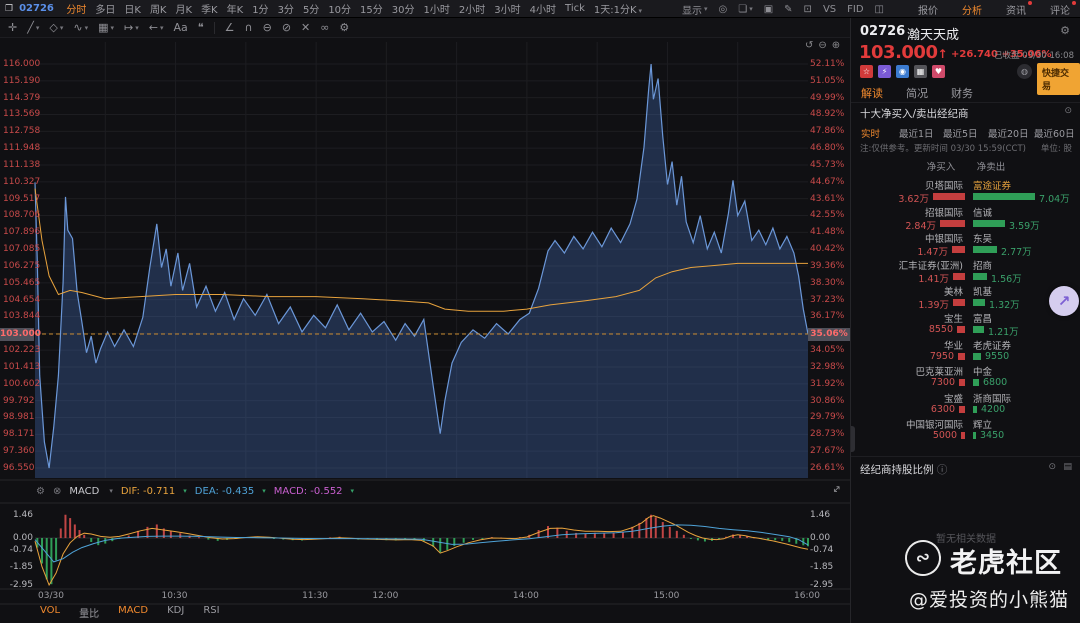 The height and width of the screenshot is (623, 1080). Describe the element at coordinates (306, 27) in the screenshot. I see `trash-tool-icon: ✕` at that location.